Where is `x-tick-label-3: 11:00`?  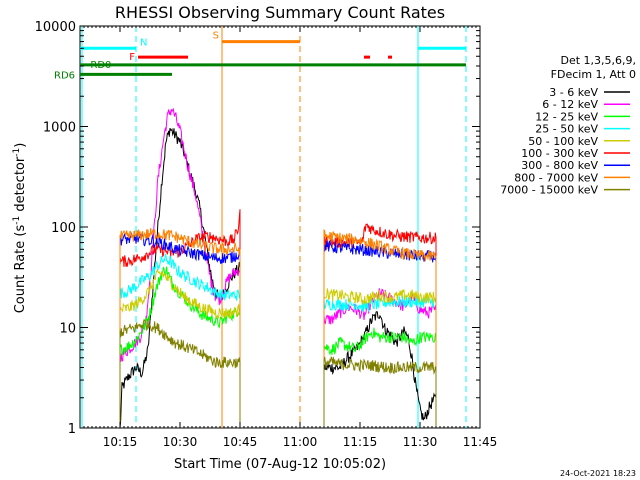 x-tick-label-3: 11:00 is located at coordinates (300, 442).